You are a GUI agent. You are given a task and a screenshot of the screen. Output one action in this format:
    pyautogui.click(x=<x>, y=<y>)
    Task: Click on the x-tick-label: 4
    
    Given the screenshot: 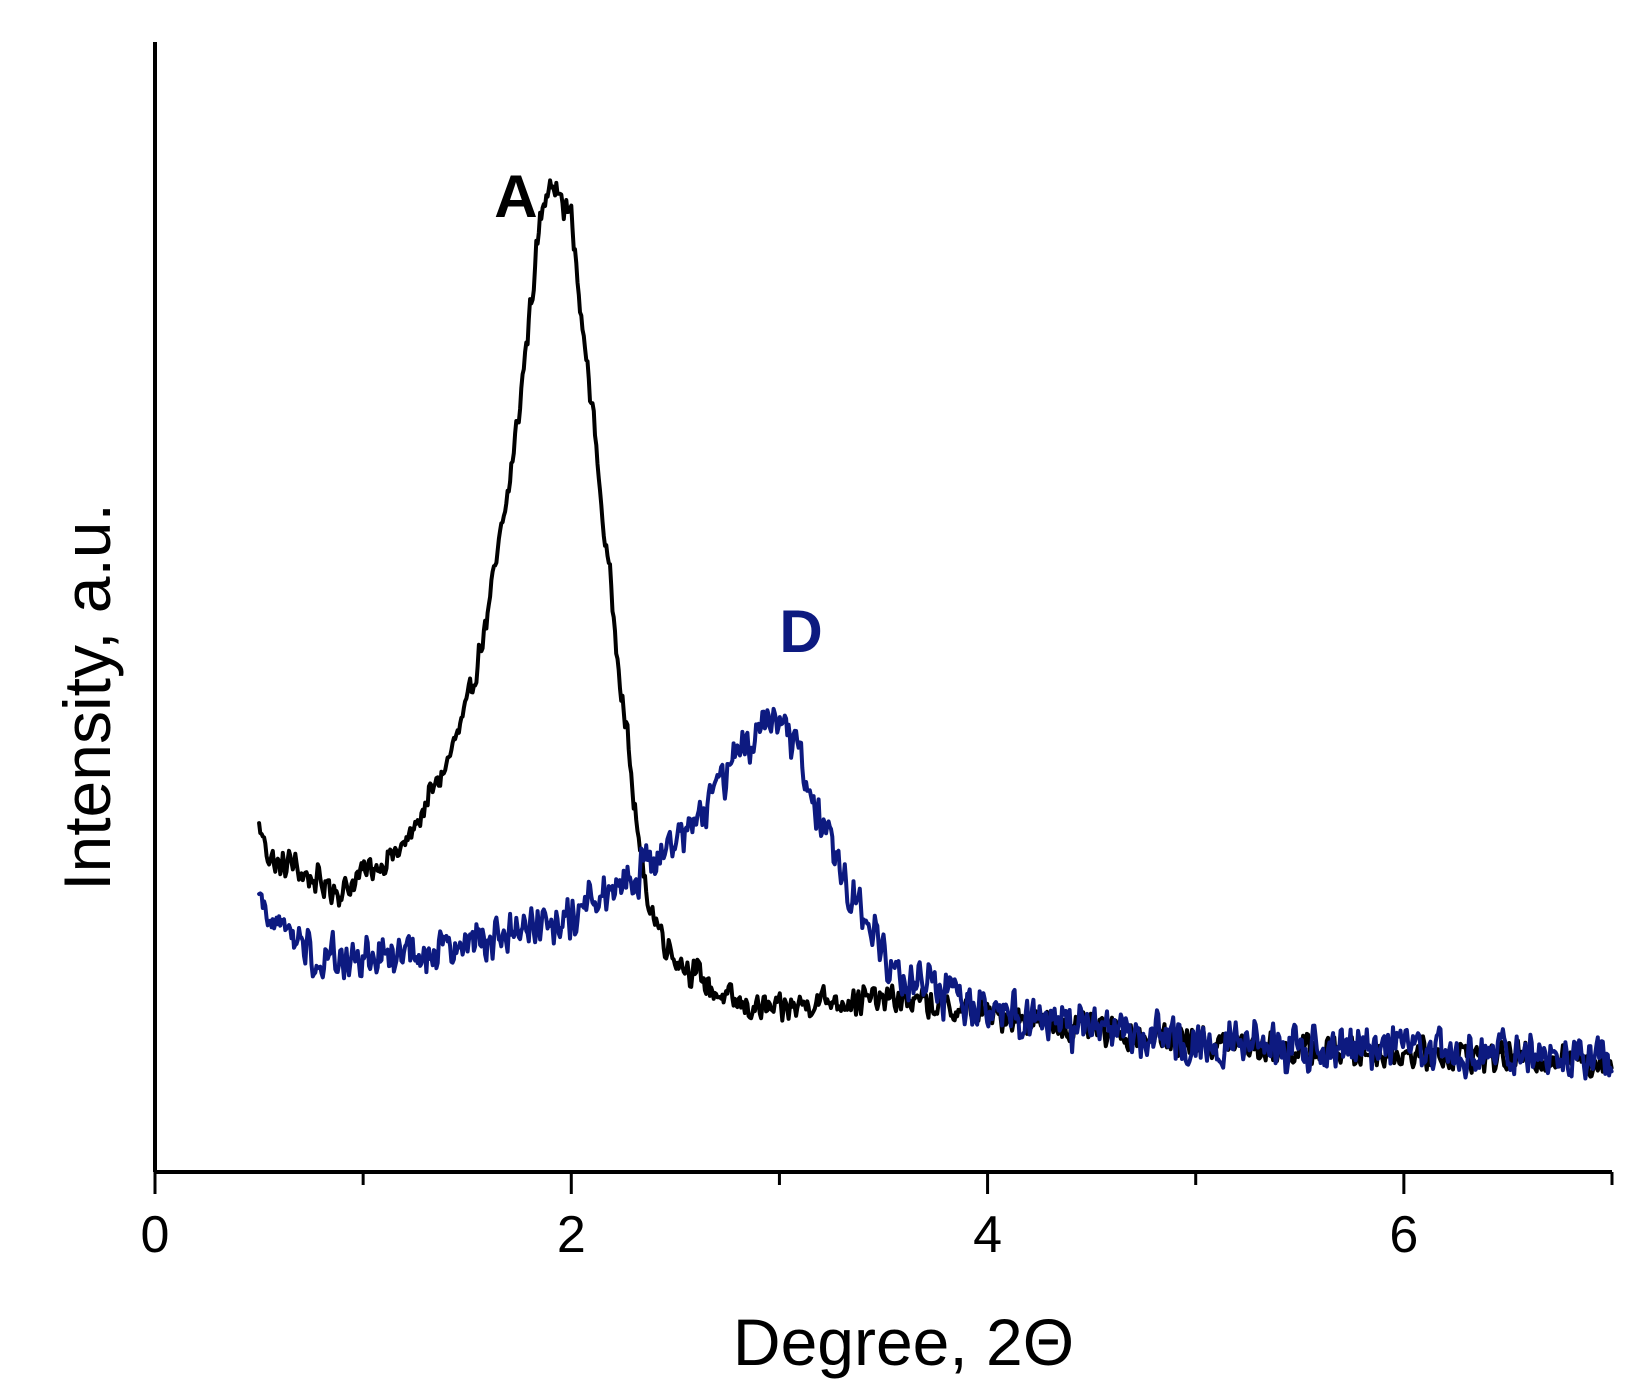 What is the action you would take?
    pyautogui.click(x=987, y=1235)
    